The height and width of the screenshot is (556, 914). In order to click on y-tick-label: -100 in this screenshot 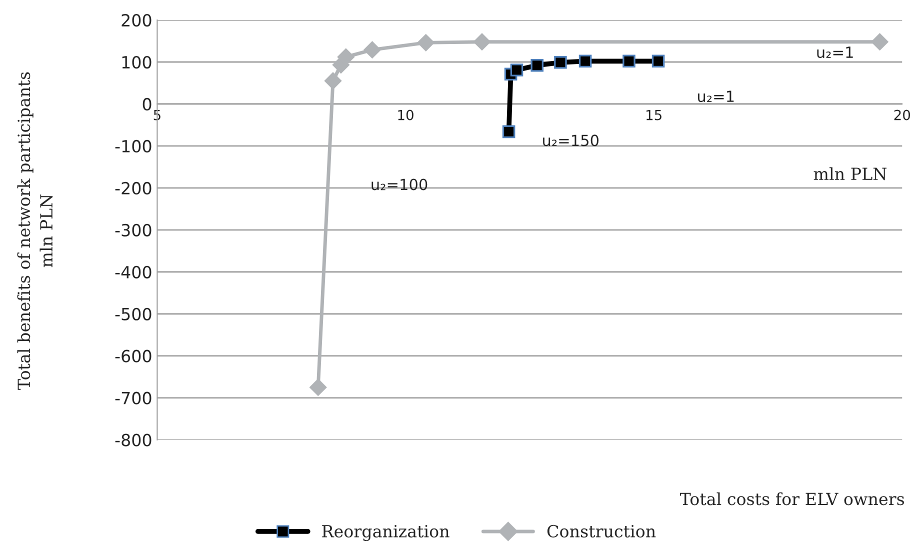, I will do `click(133, 146)`.